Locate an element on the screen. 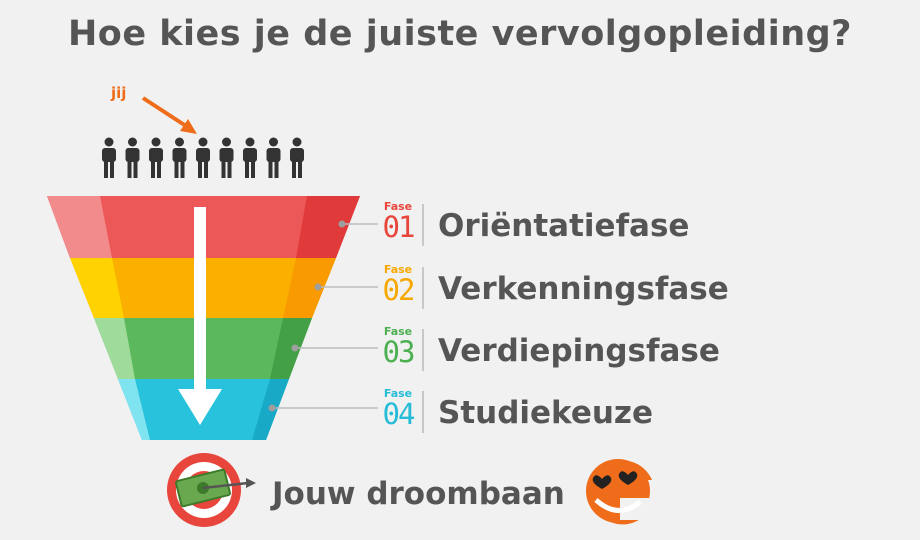 The width and height of the screenshot is (920, 540). phase-1: Fase 01 Oriëntatiefase is located at coordinates (576, 225).